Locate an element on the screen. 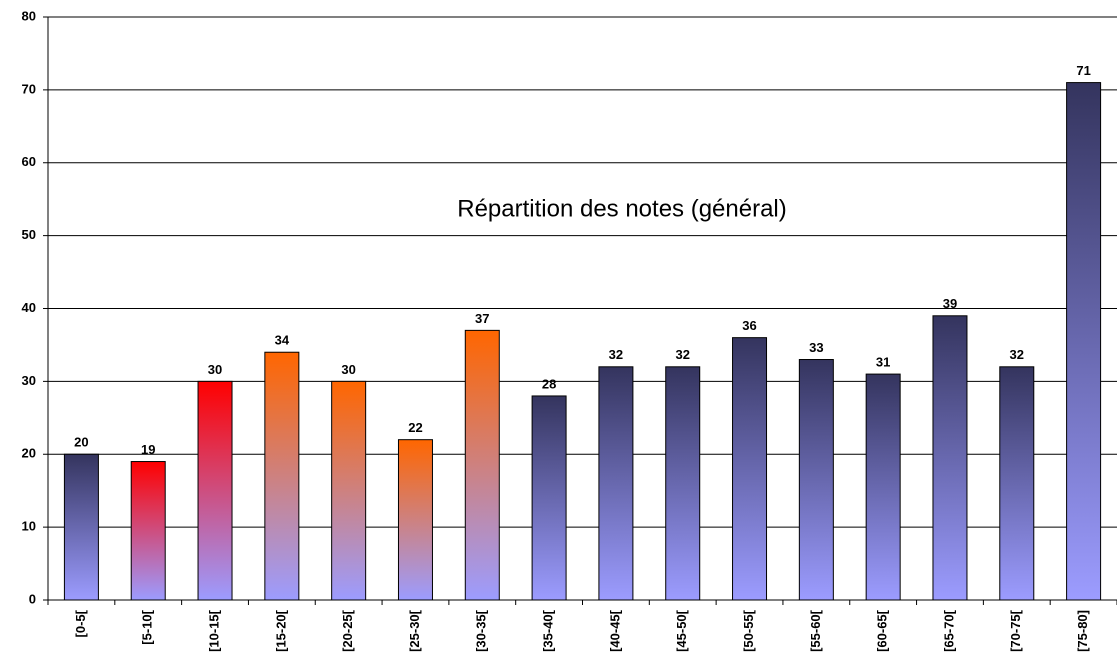  y-tick-label: 0 is located at coordinates (32, 598).